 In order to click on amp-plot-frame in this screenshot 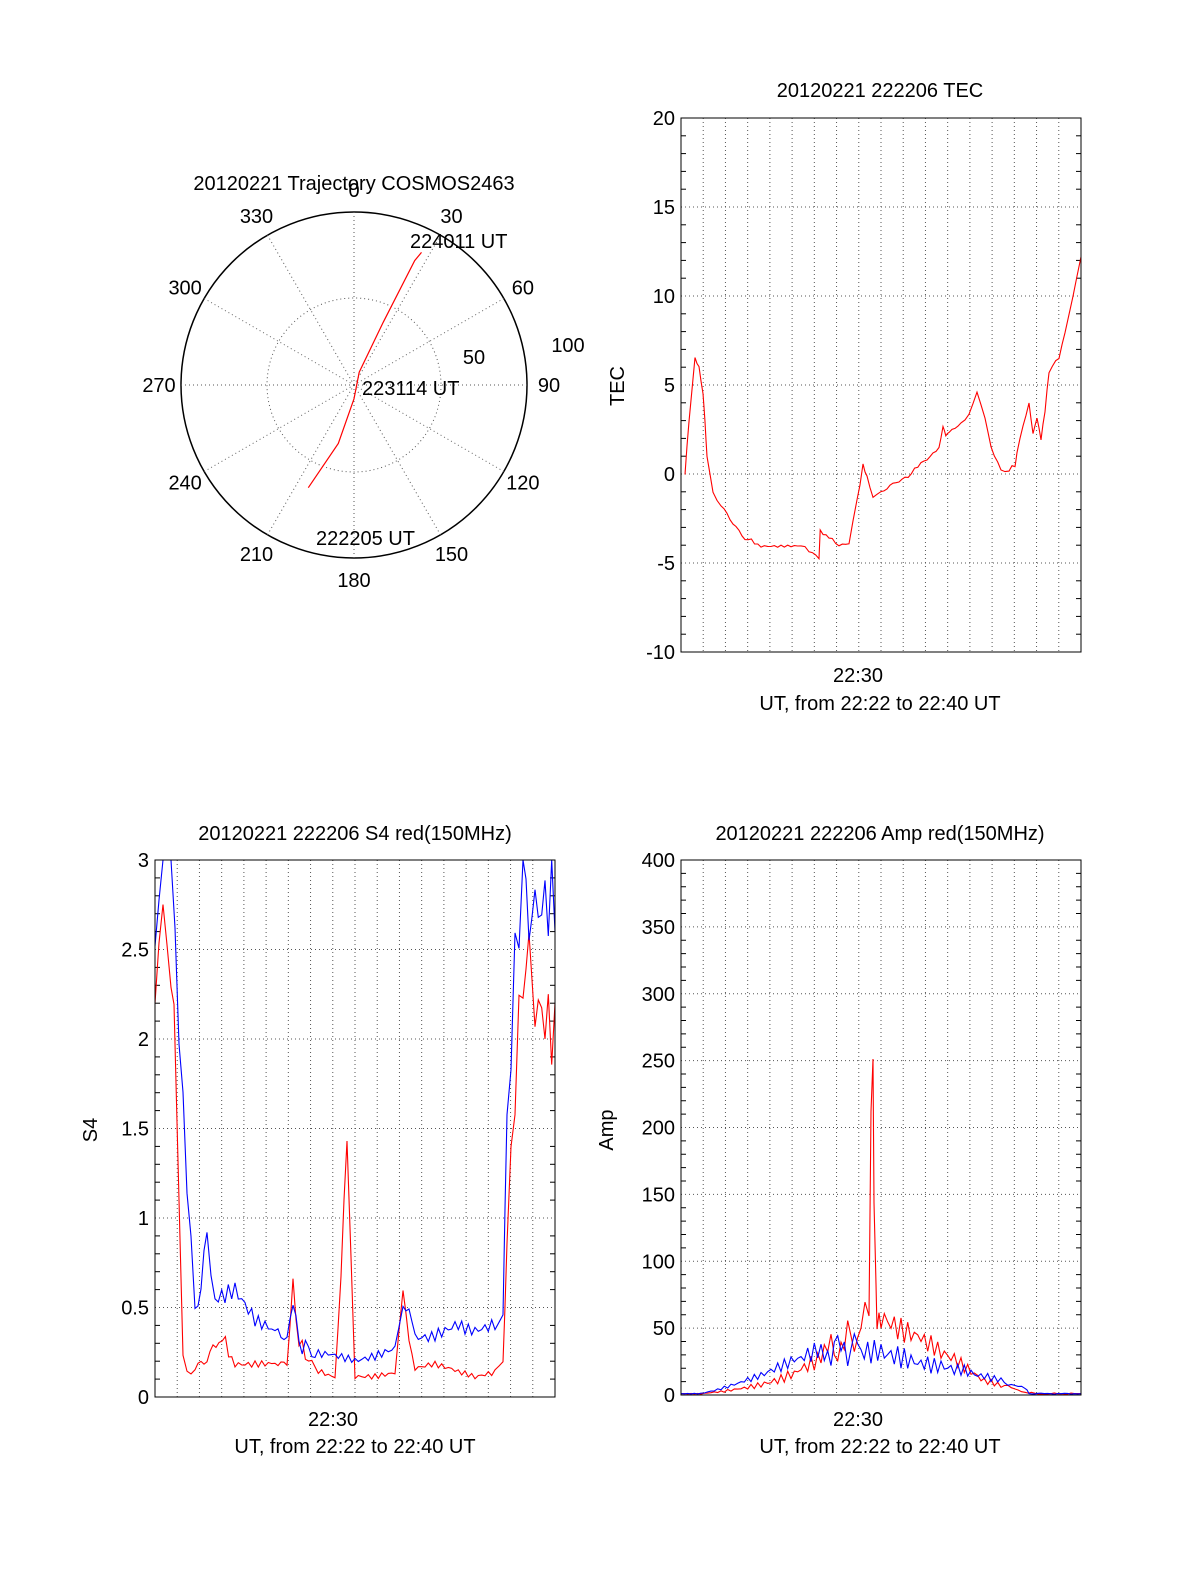, I will do `click(881, 1127)`.